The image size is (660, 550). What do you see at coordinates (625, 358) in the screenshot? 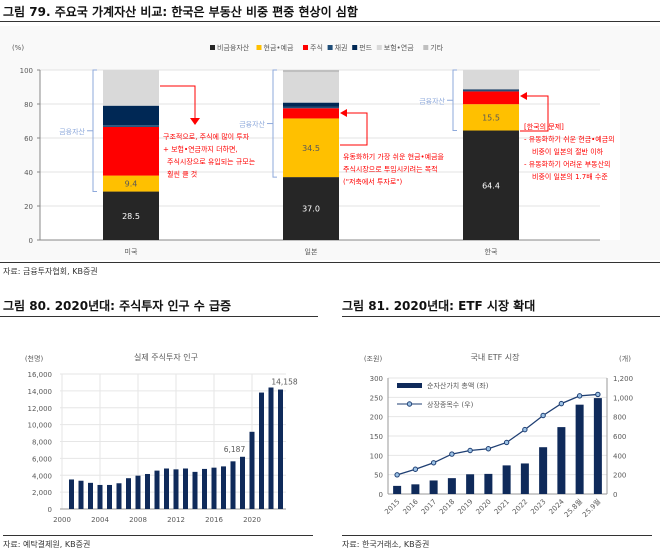
I see `y-axis-unit-right: (개)` at bounding box center [625, 358].